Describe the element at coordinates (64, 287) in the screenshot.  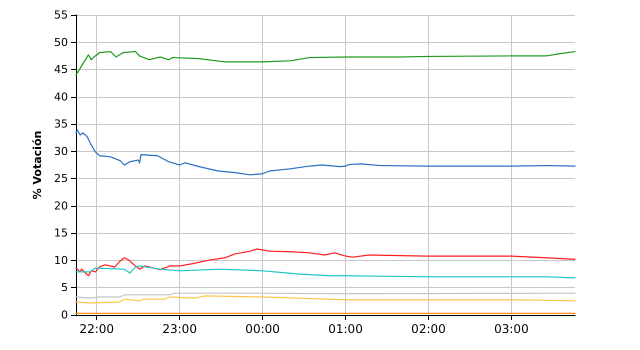
I see `y-tick-label: 5` at that location.